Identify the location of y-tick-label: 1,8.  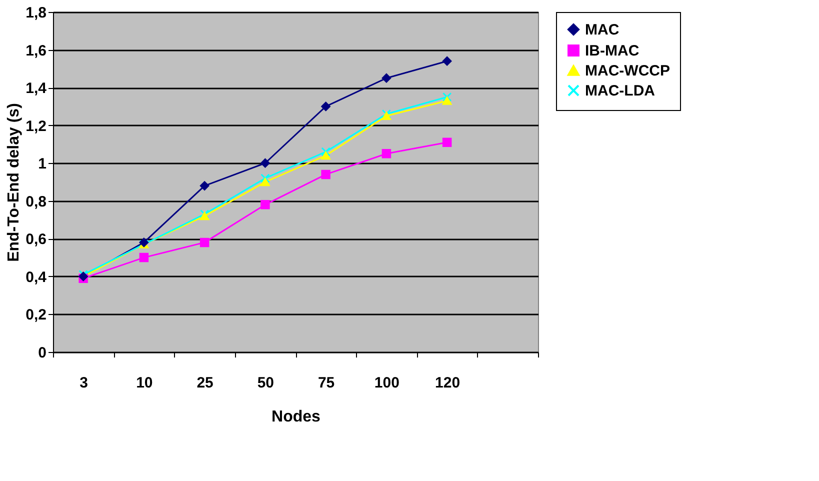
(36, 13).